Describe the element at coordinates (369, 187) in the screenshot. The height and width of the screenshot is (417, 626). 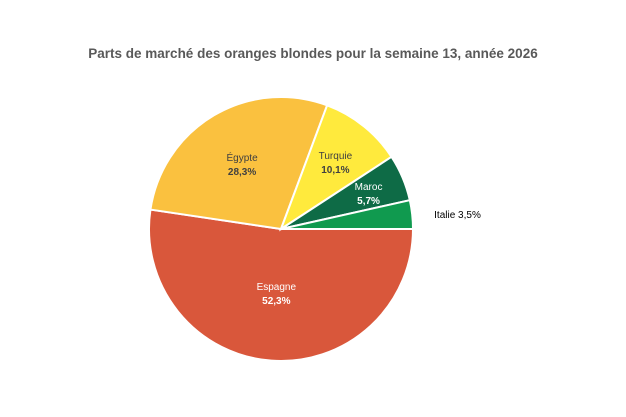
I see `slice-label-maroc: Maroc` at that location.